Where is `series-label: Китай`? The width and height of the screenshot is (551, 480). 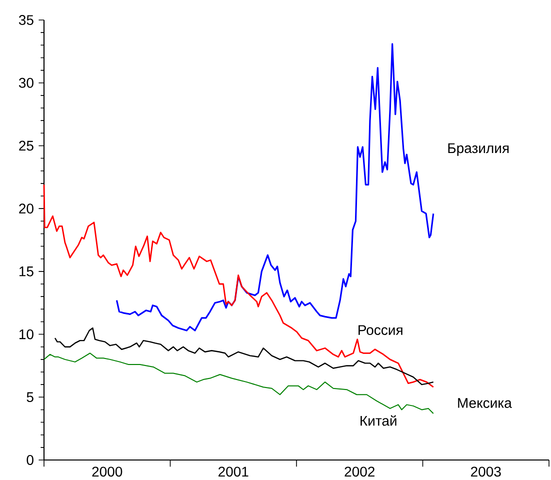
series-label: Китай is located at coordinates (378, 420).